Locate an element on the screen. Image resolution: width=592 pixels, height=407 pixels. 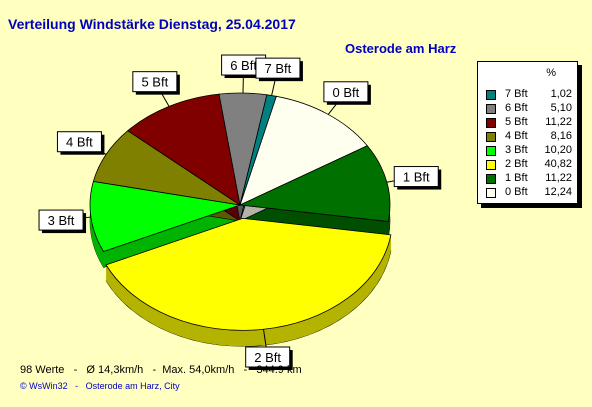
footer-credit: © WsWin32 - Osterode am Harz, City is located at coordinates (100, 386).